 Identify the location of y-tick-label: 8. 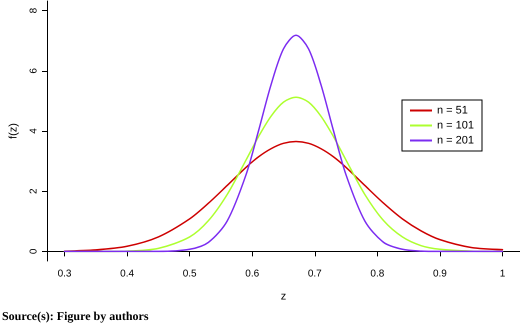
(34, 10).